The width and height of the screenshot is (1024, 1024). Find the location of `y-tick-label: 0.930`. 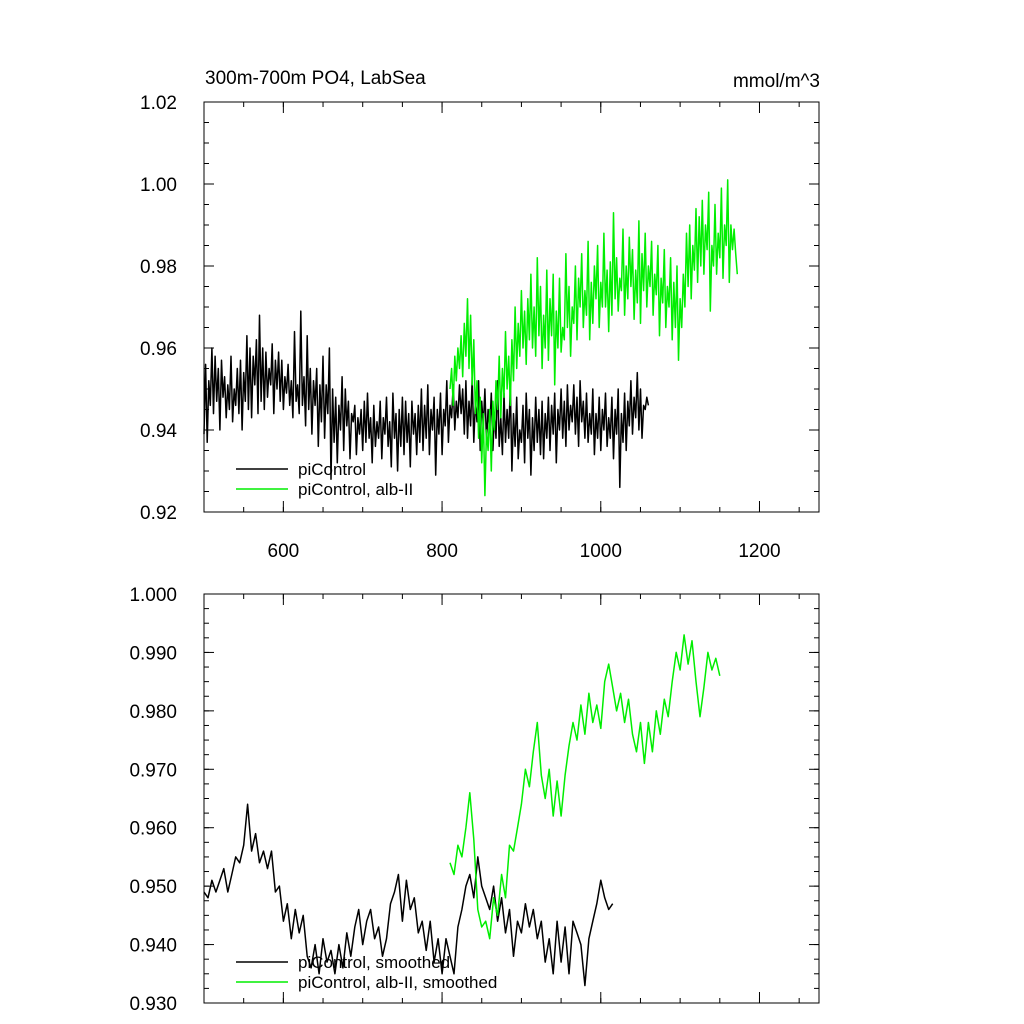

y-tick-label: 0.930 is located at coordinates (153, 1004).